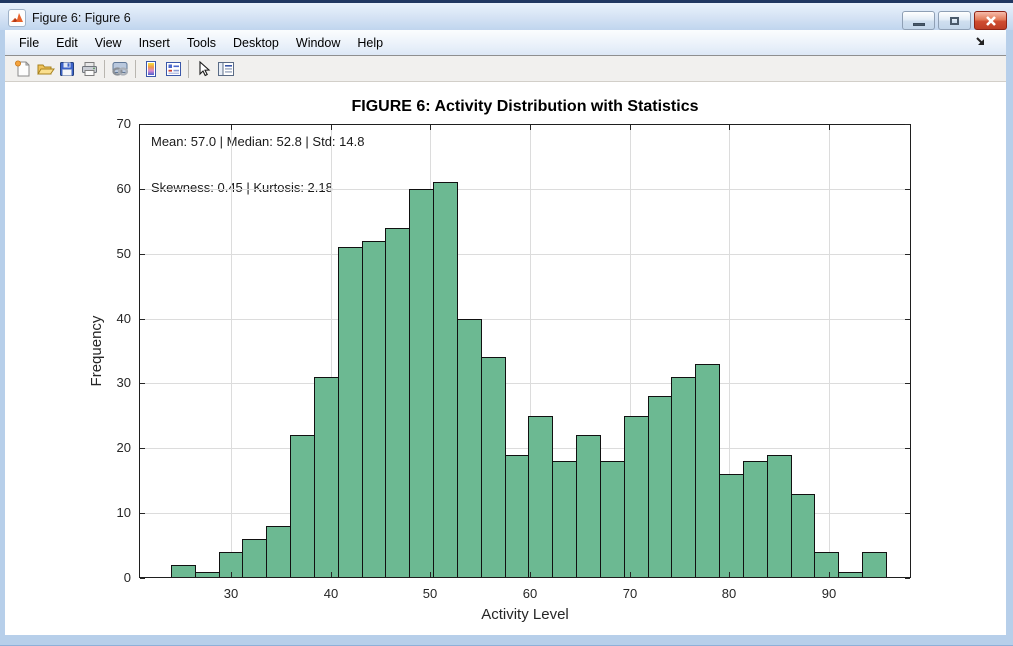  Describe the element at coordinates (120, 69) in the screenshot. I see `link-plot-icon` at that location.